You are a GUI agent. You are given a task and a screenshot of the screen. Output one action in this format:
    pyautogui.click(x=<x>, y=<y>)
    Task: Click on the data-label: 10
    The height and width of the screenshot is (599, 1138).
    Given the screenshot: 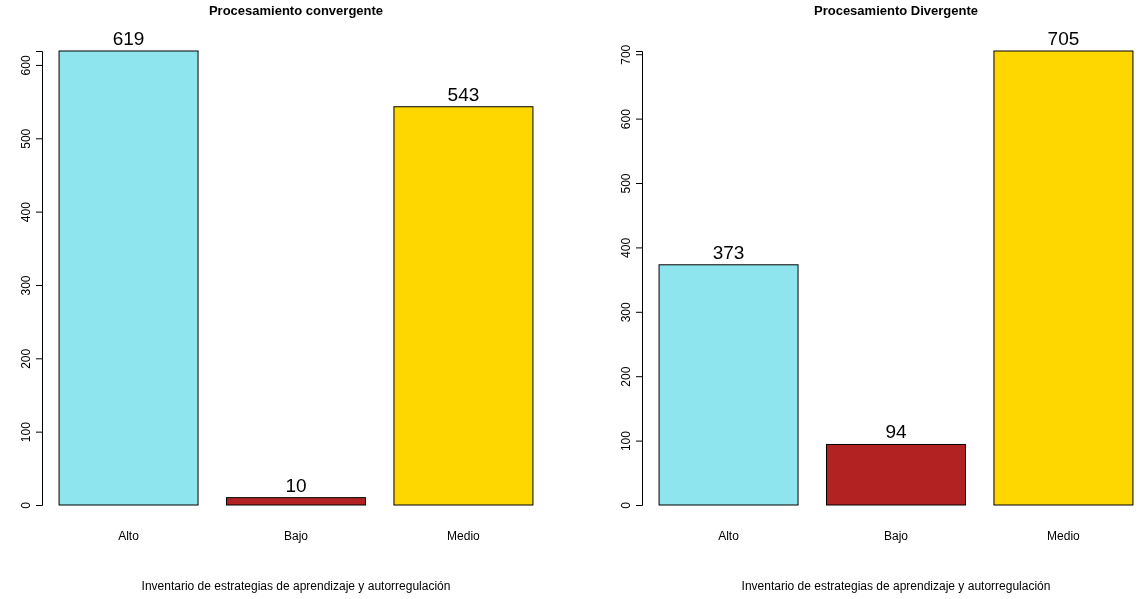 What is the action you would take?
    pyautogui.click(x=296, y=485)
    